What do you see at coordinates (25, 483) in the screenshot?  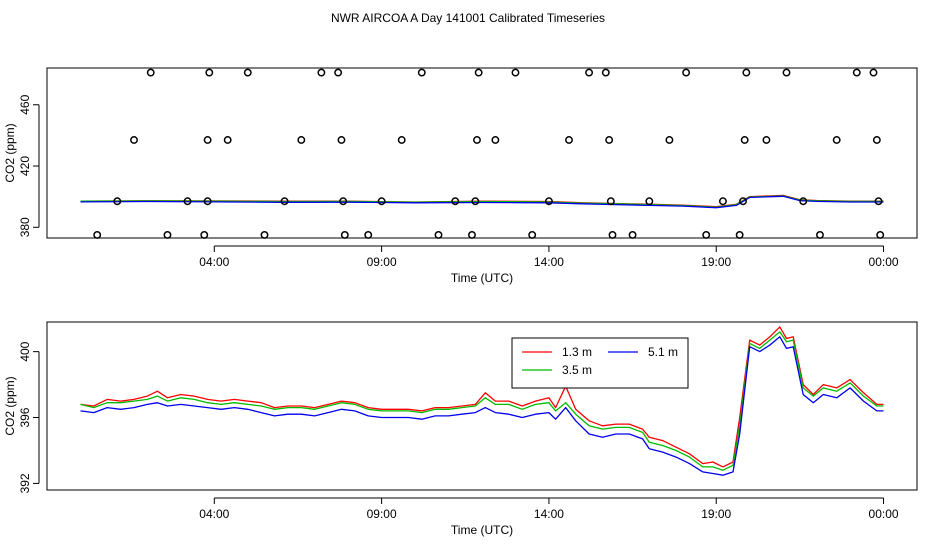 I see `y-tick-label: 392` at bounding box center [25, 483].